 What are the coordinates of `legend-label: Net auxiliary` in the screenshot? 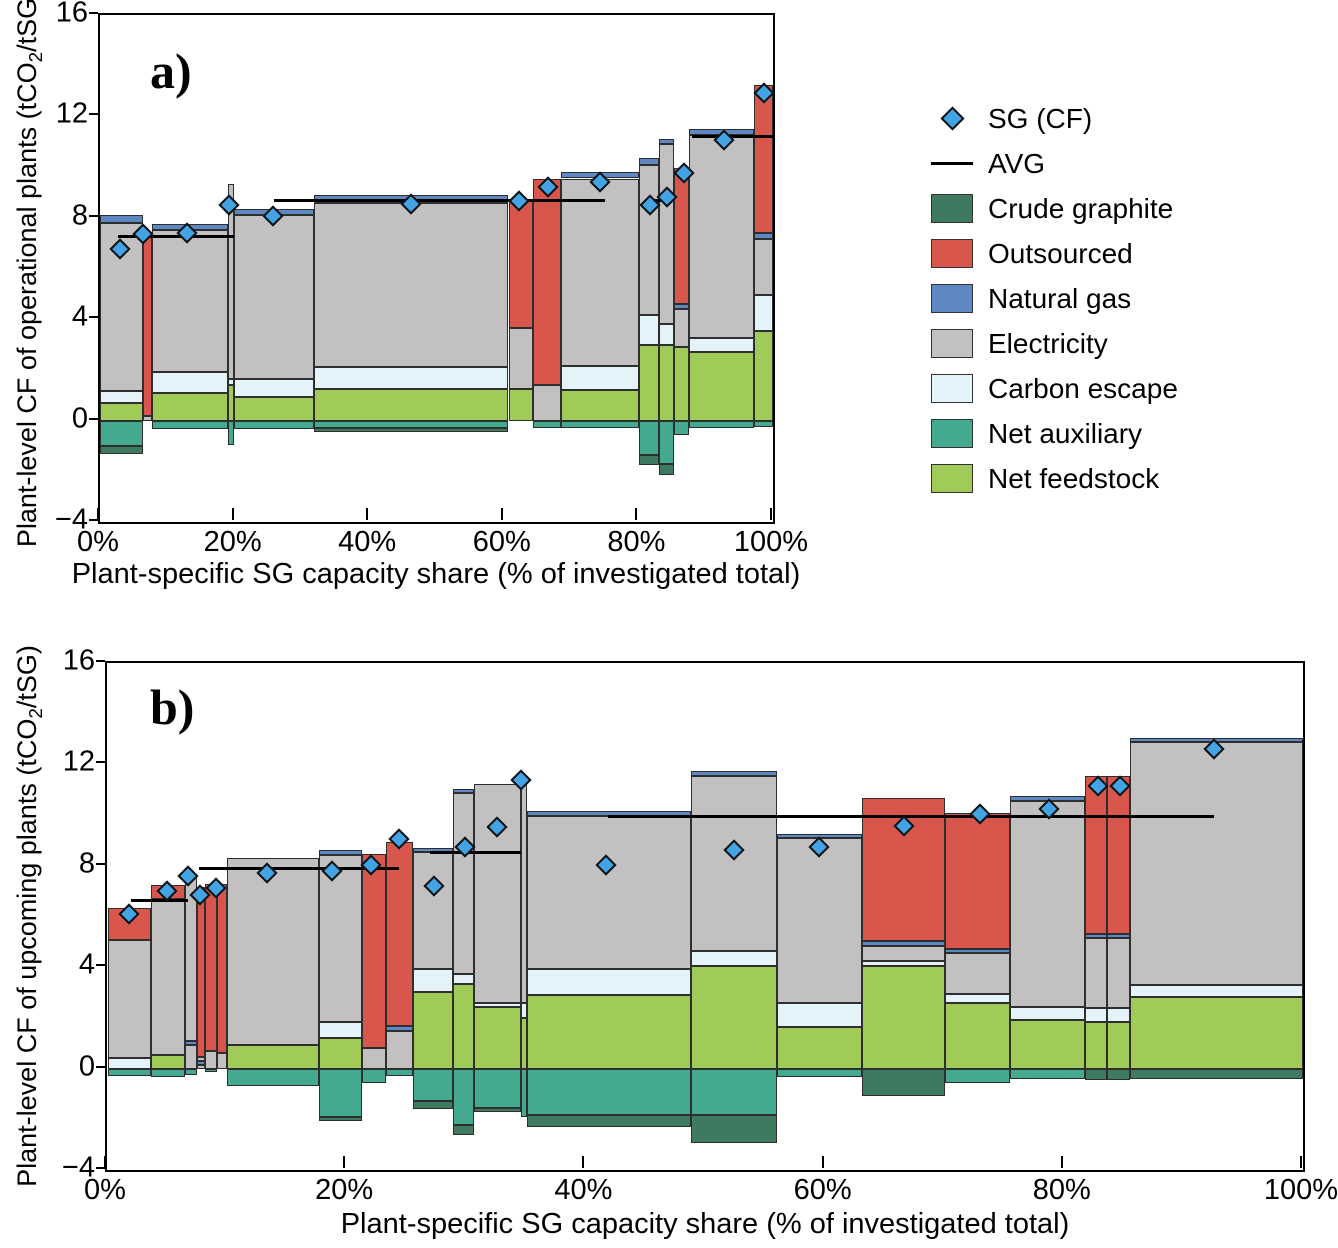 It's located at (1065, 433).